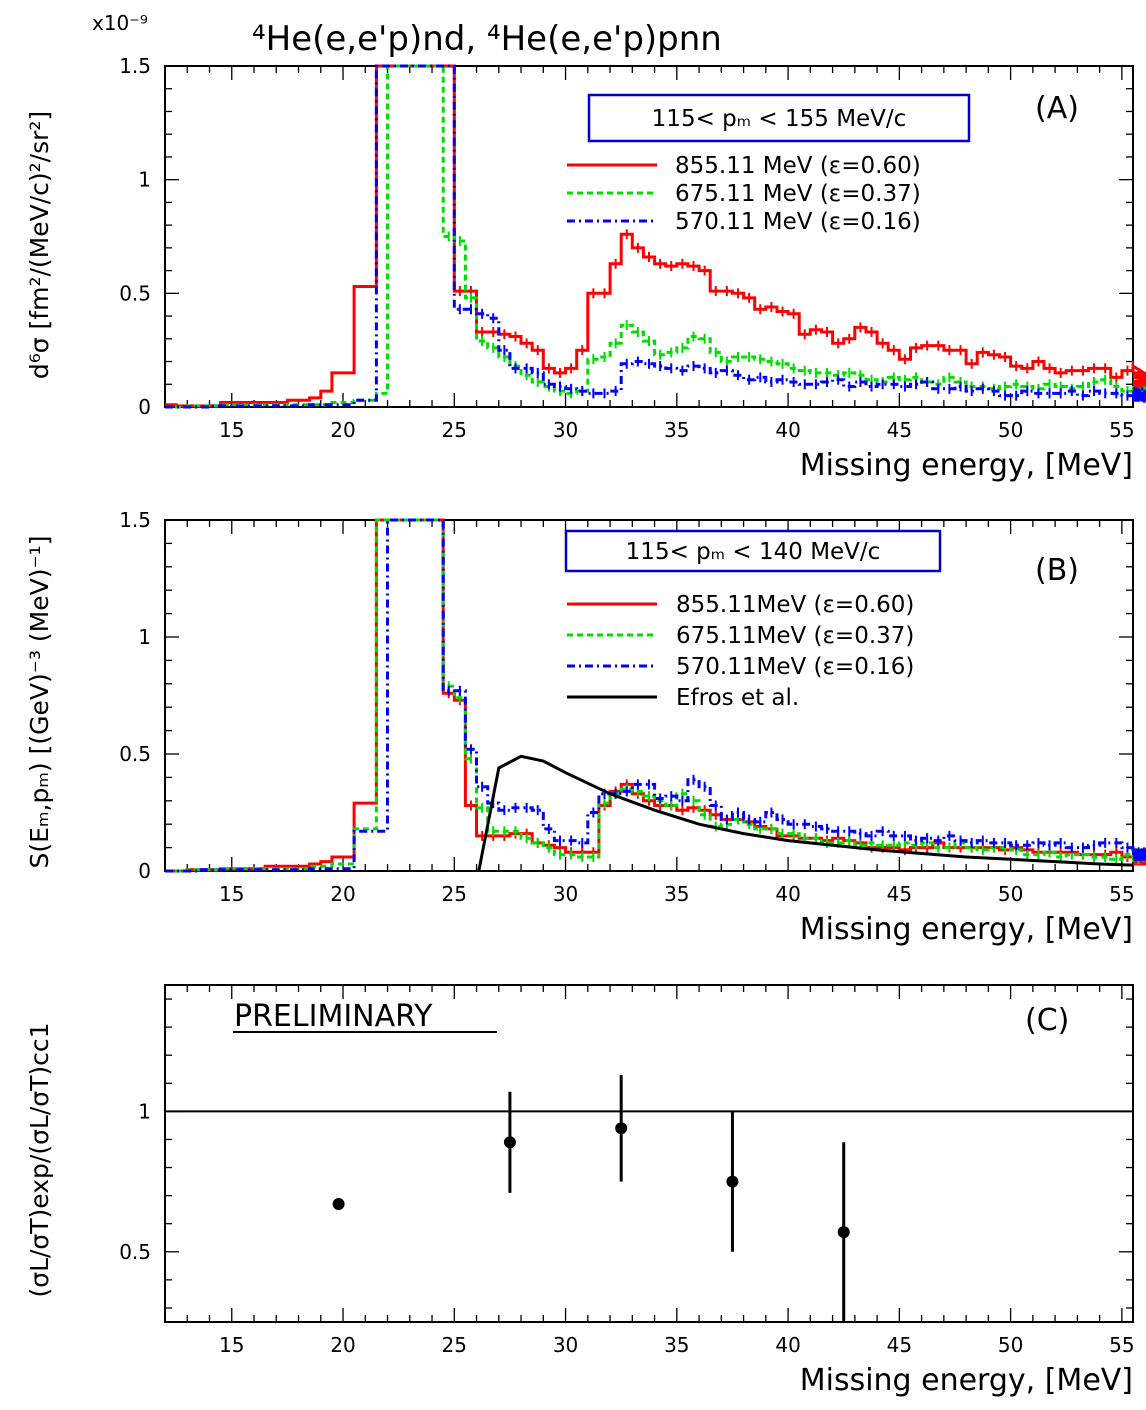 This screenshot has height=1410, width=1146. What do you see at coordinates (805, 813) in the screenshot?
I see `series-line-theory` at bounding box center [805, 813].